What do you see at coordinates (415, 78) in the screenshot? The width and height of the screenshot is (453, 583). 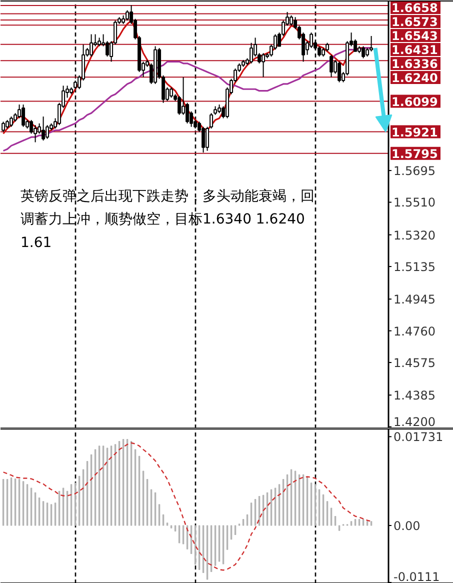 I see `ref-line-label: 1.6240` at bounding box center [415, 78].